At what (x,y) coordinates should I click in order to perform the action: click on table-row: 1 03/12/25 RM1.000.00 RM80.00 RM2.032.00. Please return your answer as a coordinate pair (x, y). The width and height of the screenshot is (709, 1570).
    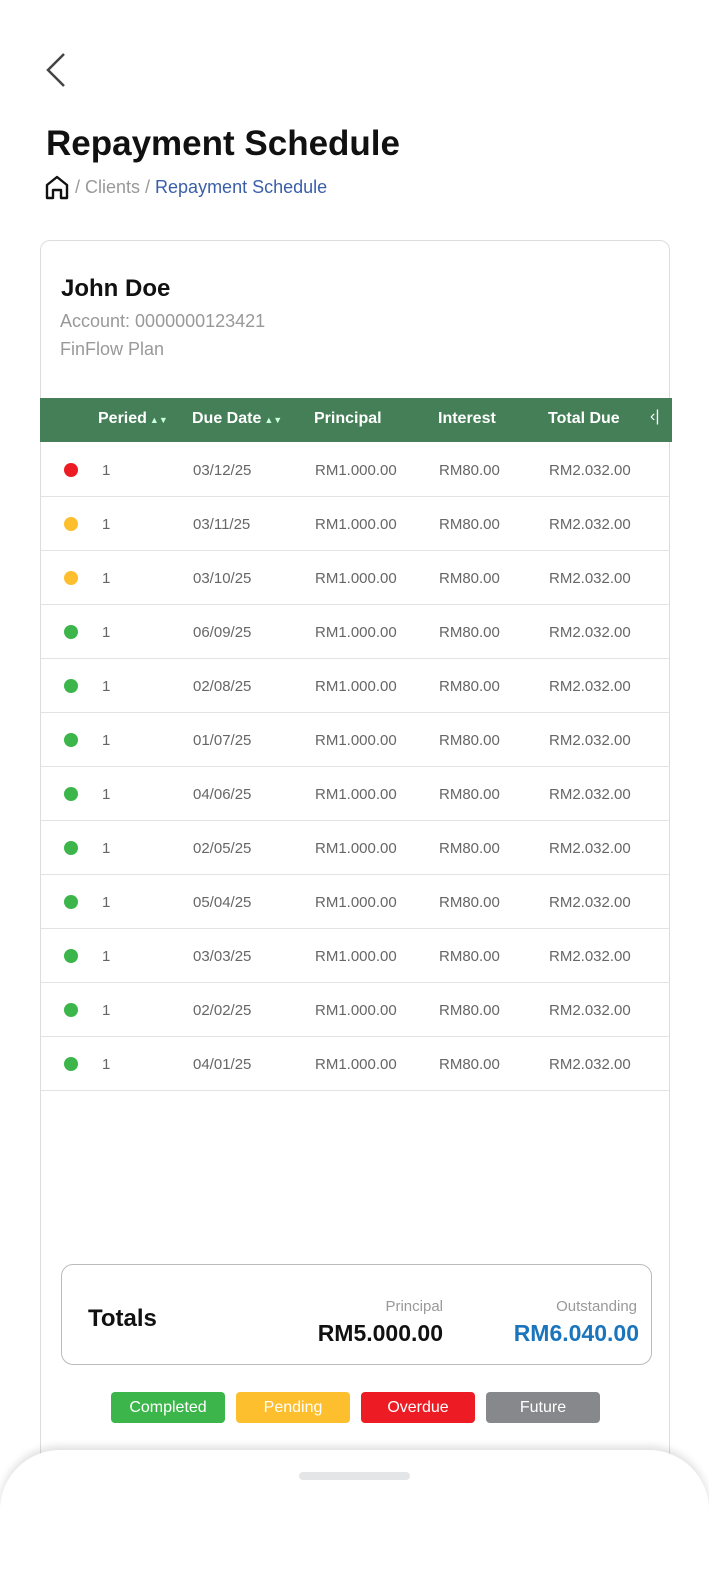
    Looking at the image, I should click on (355, 470).